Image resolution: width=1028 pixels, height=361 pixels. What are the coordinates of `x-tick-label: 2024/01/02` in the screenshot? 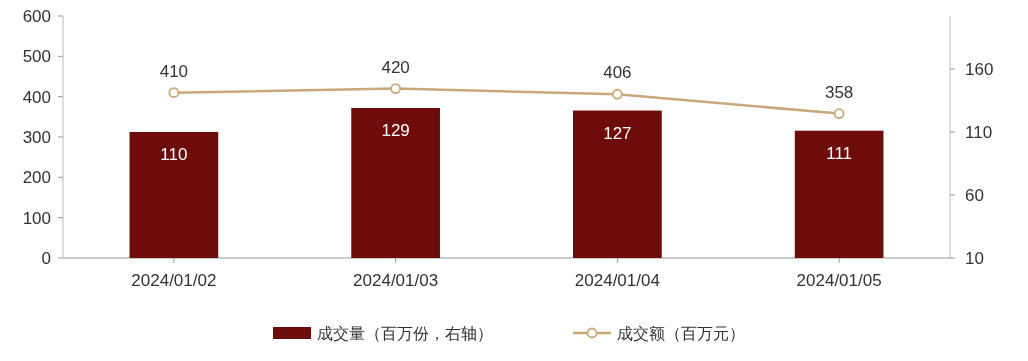 It's located at (174, 280).